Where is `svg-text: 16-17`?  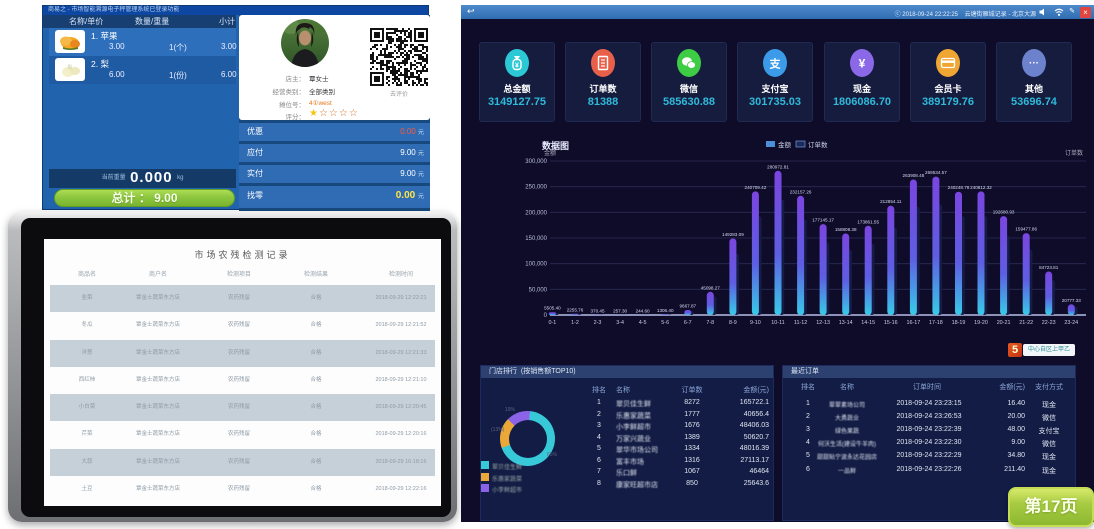
svg-text: 16-17 is located at coordinates (914, 323).